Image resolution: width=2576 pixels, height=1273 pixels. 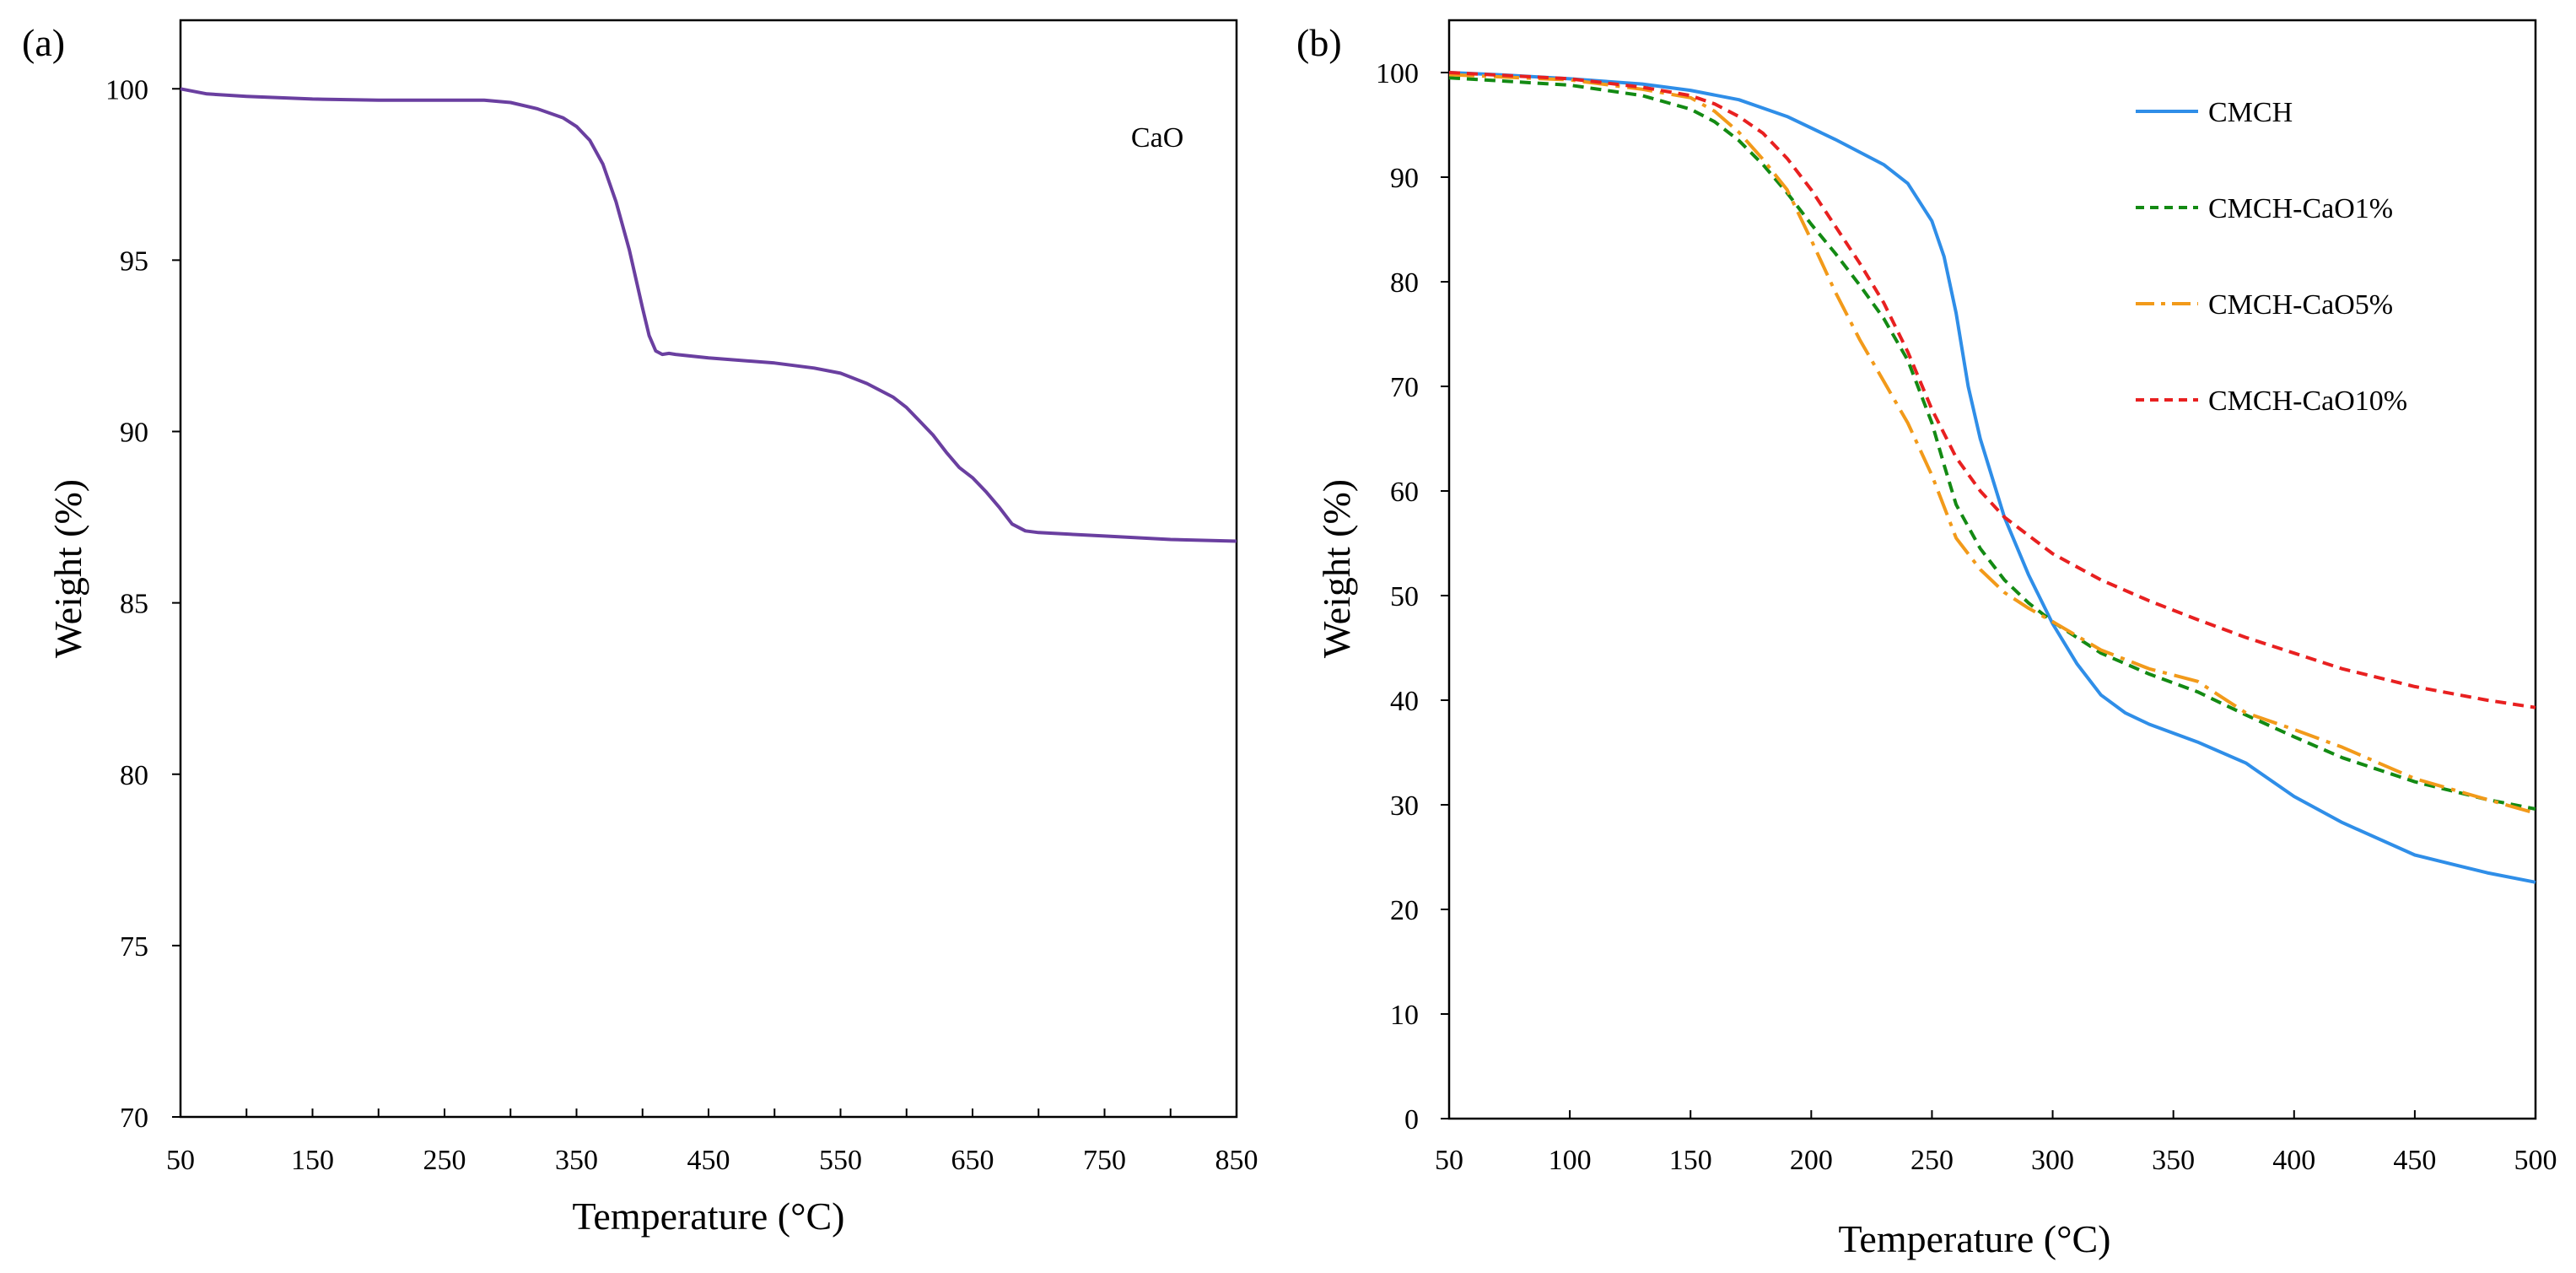 What do you see at coordinates (134, 261) in the screenshot?
I see `y-tick-label: 95` at bounding box center [134, 261].